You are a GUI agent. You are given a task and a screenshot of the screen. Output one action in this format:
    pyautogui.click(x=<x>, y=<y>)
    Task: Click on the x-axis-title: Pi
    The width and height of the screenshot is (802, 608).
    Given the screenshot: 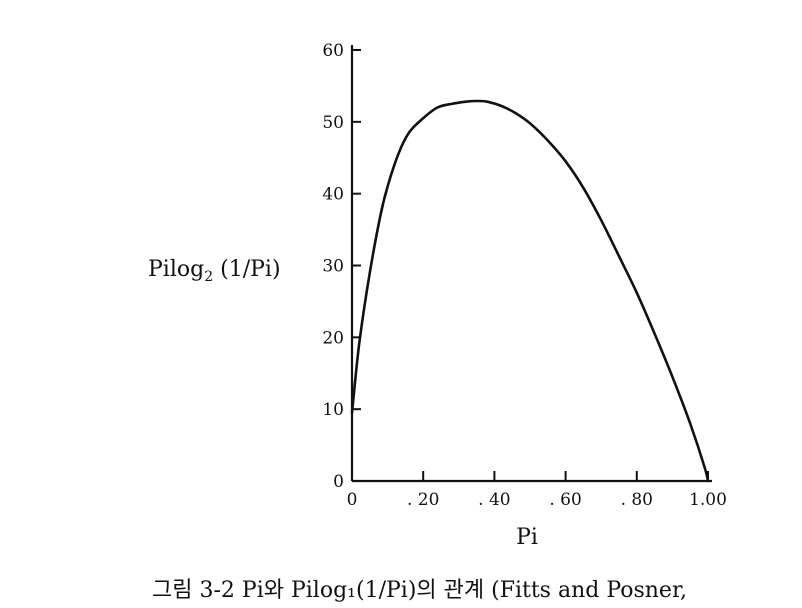 What is the action you would take?
    pyautogui.click(x=527, y=537)
    